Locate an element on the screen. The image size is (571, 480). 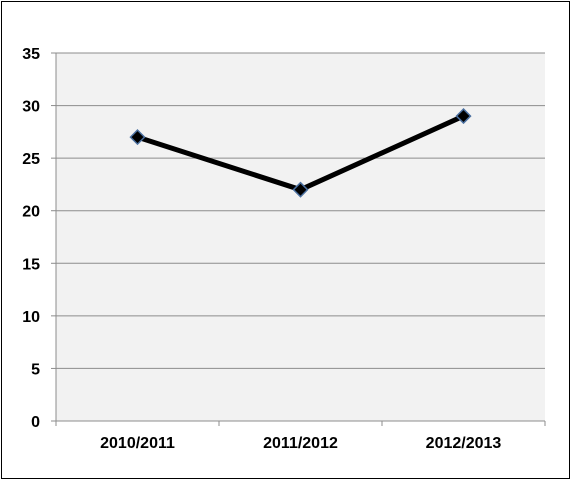
y-tick-label: 15 is located at coordinates (31, 264).